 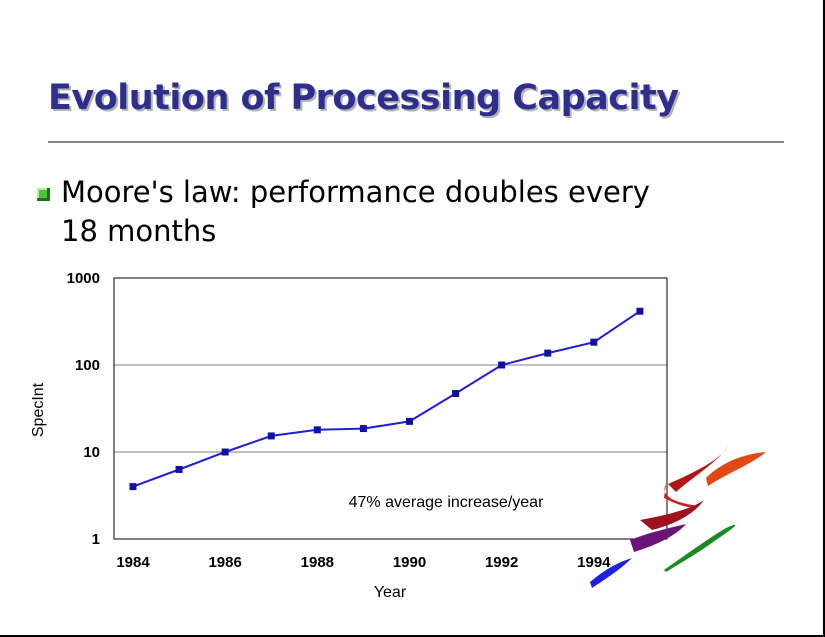 I want to click on x-tick-label: 1992, so click(x=501, y=562).